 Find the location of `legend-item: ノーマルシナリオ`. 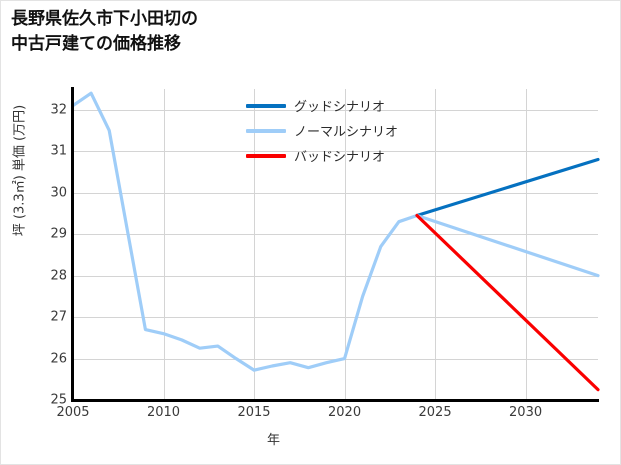

legend-item: ノーマルシナリオ is located at coordinates (341, 130).